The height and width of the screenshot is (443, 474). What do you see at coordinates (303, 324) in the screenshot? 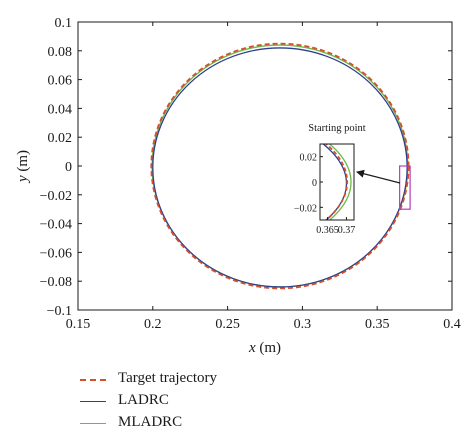
I see `x-tick-label: 0.3` at bounding box center [303, 324].